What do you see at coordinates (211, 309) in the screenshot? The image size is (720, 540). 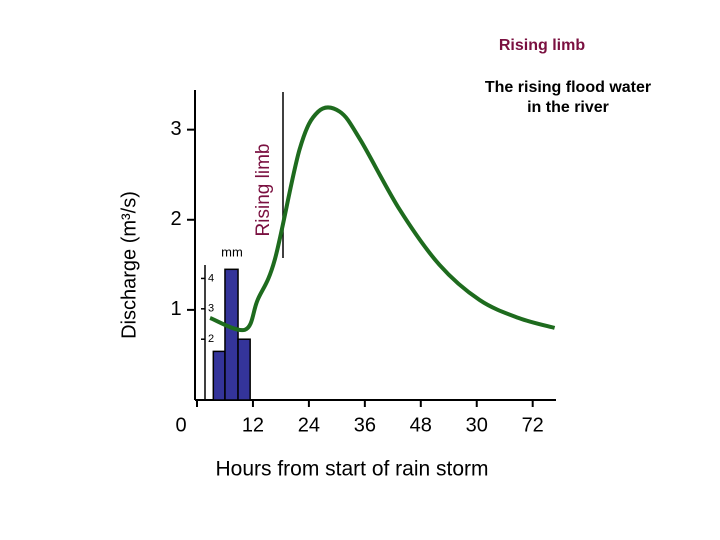 I see `y2-tick-label: 3` at bounding box center [211, 309].